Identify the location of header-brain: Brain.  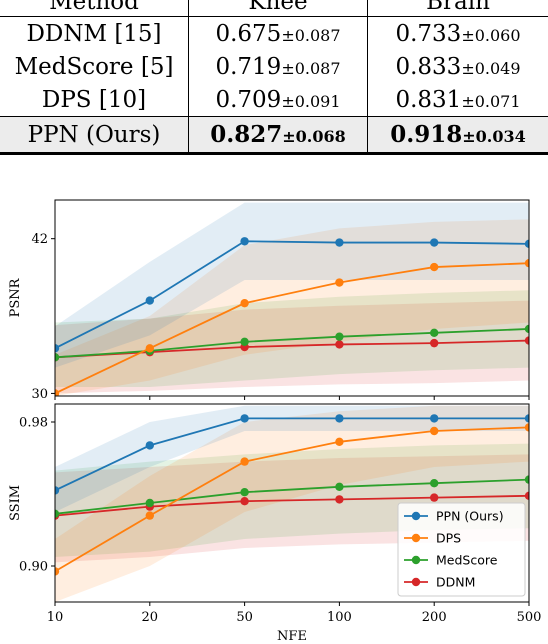
(457, 8).